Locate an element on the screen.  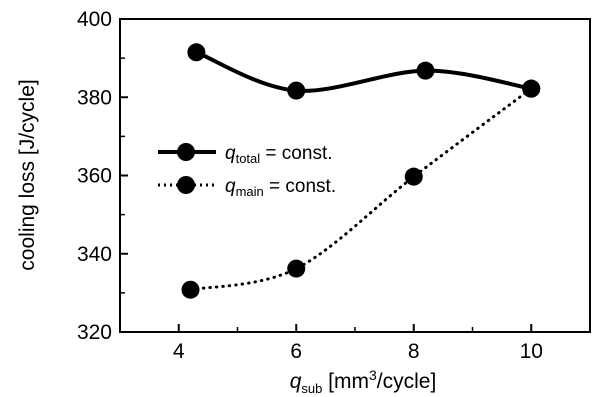
x-tick-label: 10 is located at coordinates (531, 351).